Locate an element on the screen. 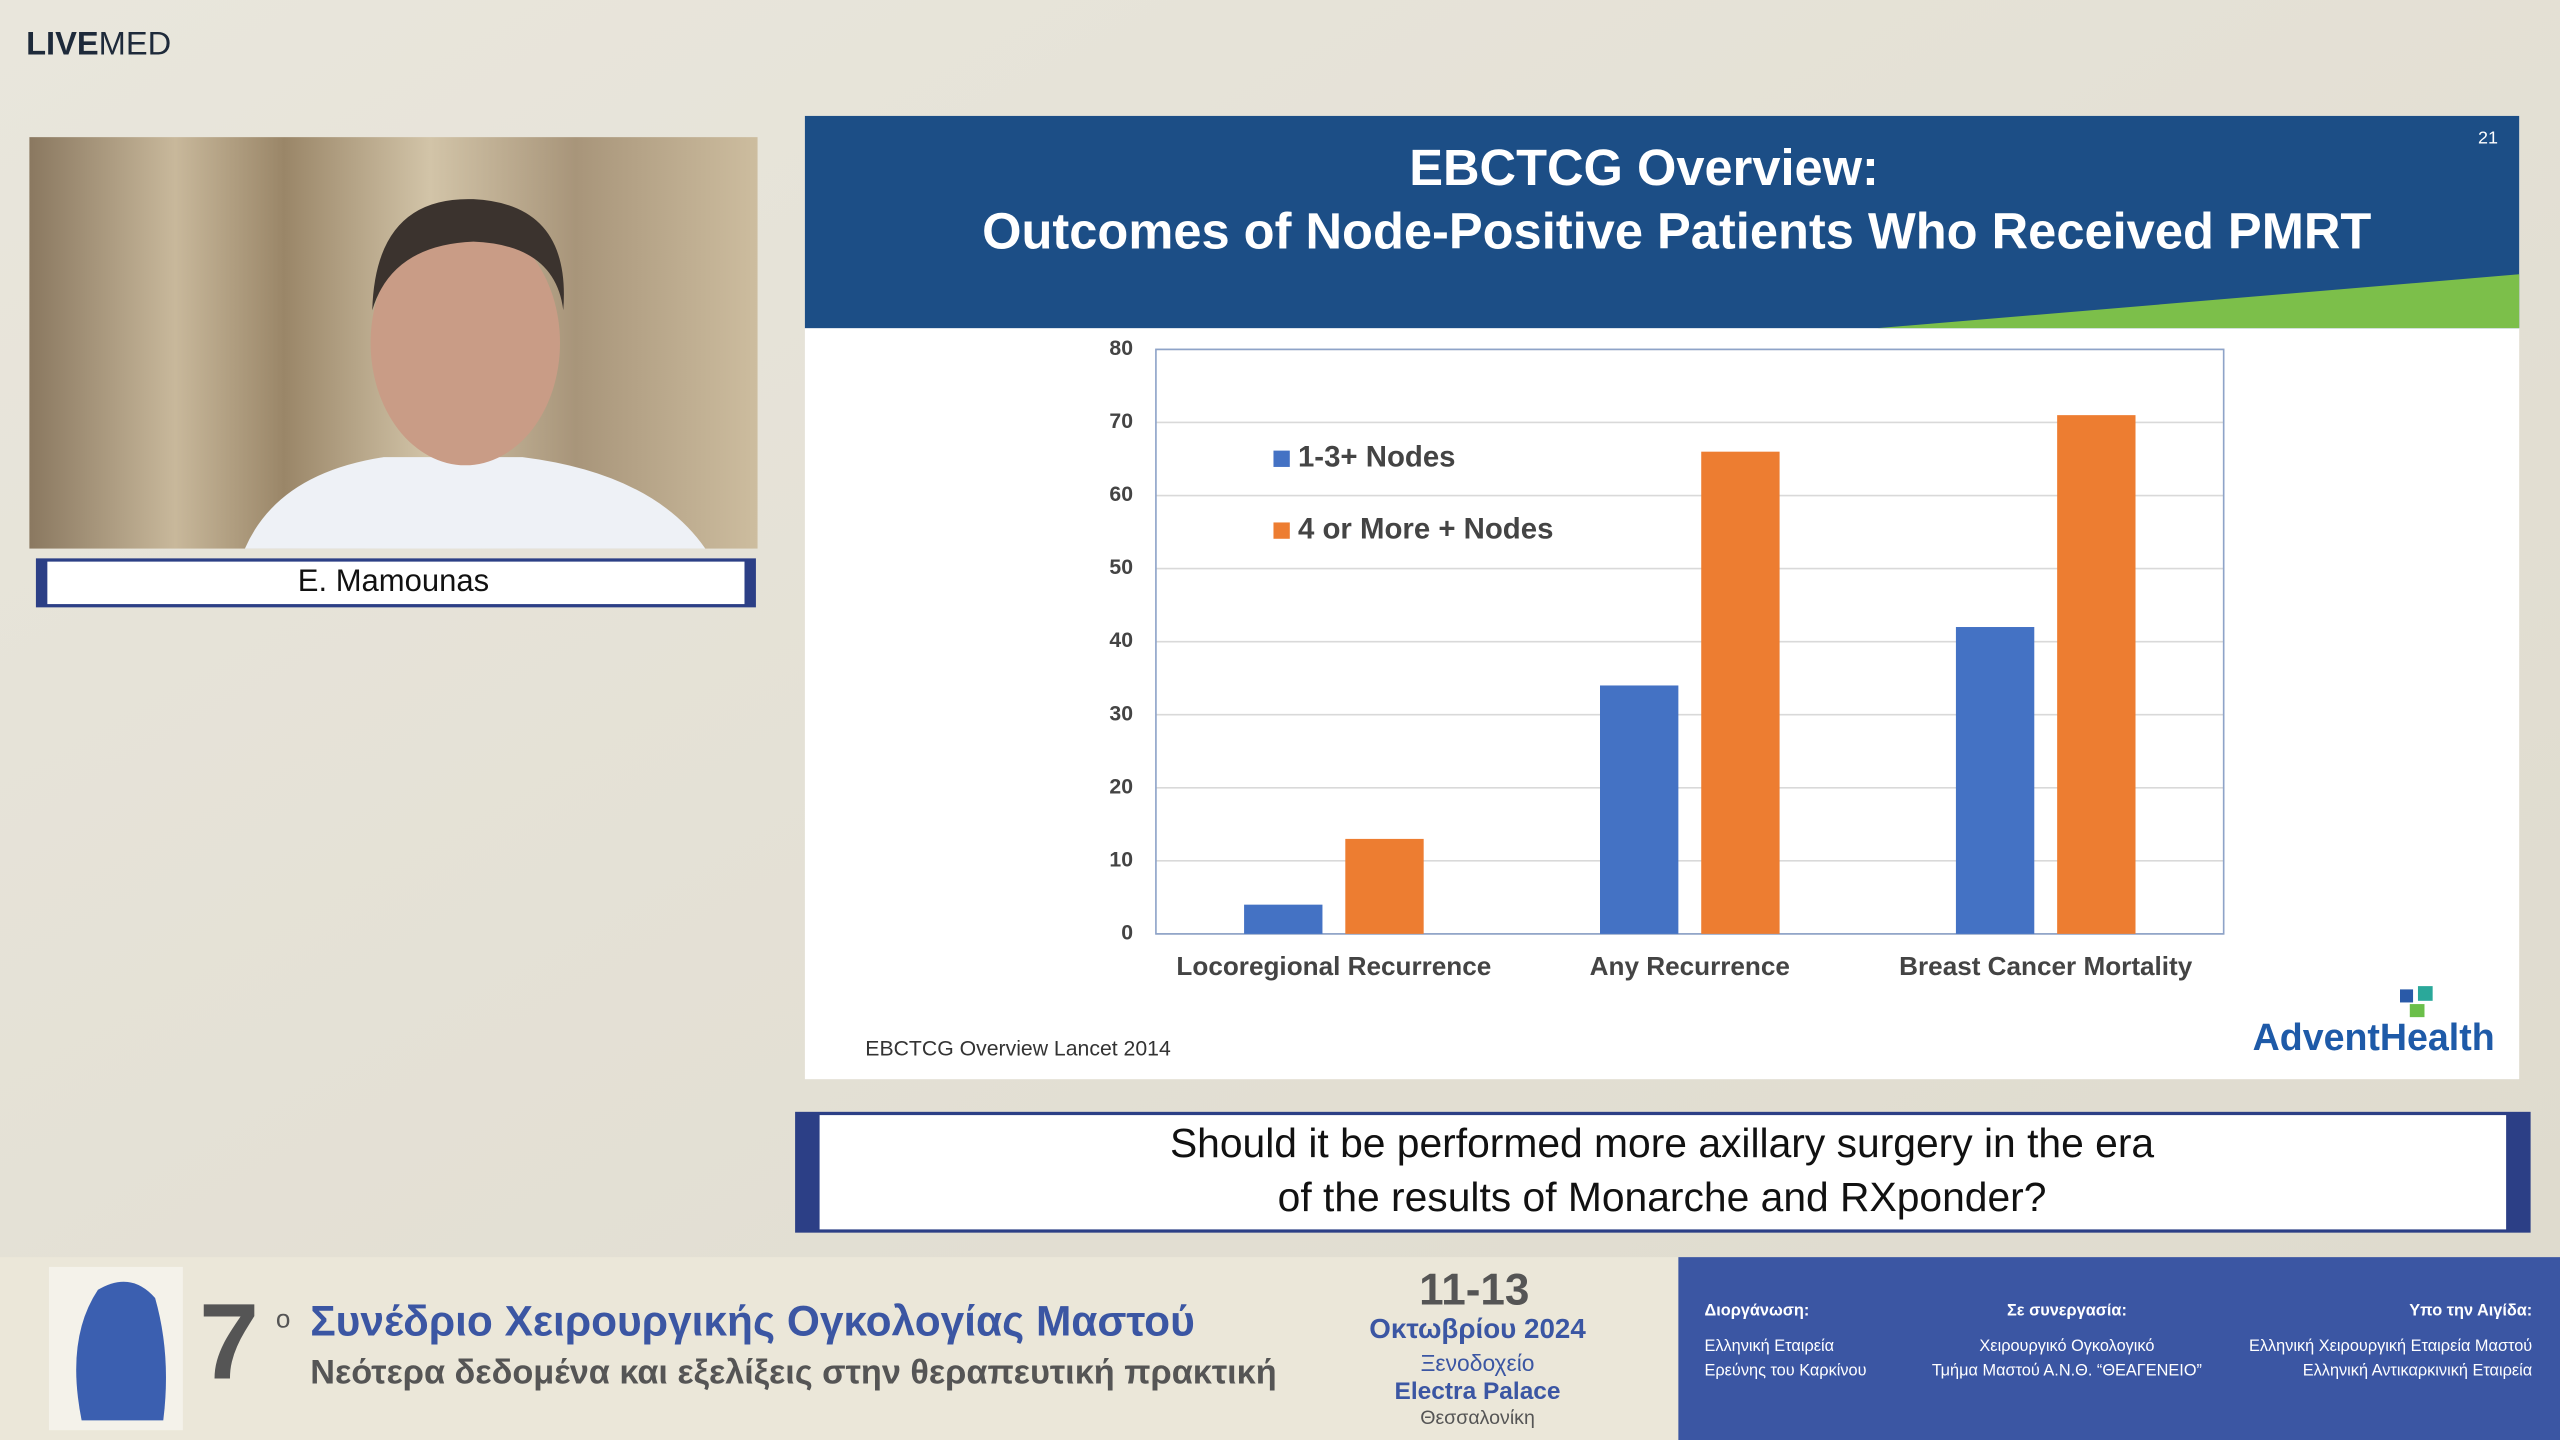 The image size is (2560, 1440). partner-line: Ερεύνης του Καρκίνου is located at coordinates (1785, 1371).